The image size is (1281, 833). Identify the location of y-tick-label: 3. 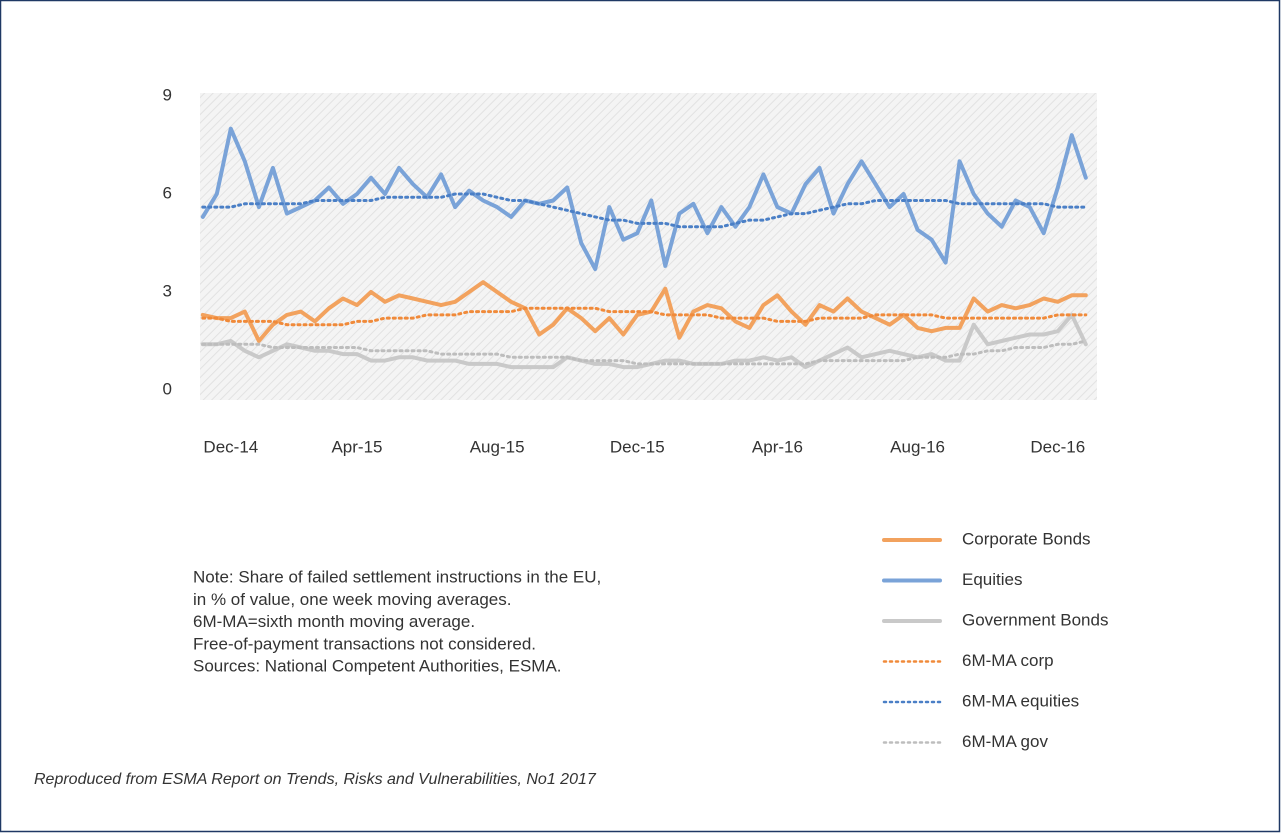
(167, 290).